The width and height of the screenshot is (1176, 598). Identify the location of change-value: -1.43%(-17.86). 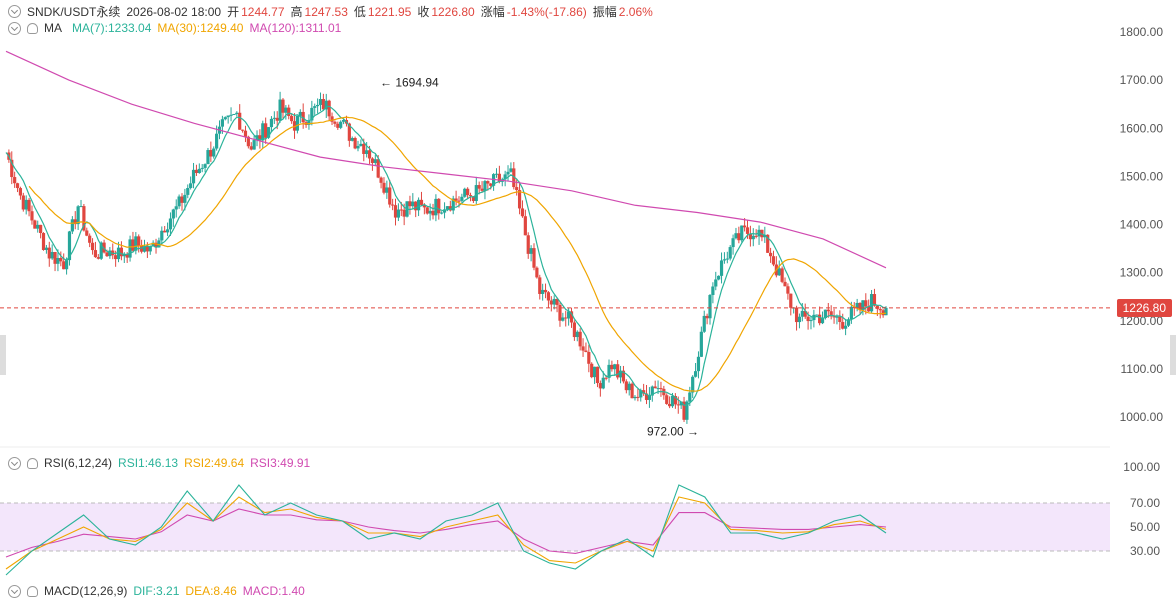
(546, 11).